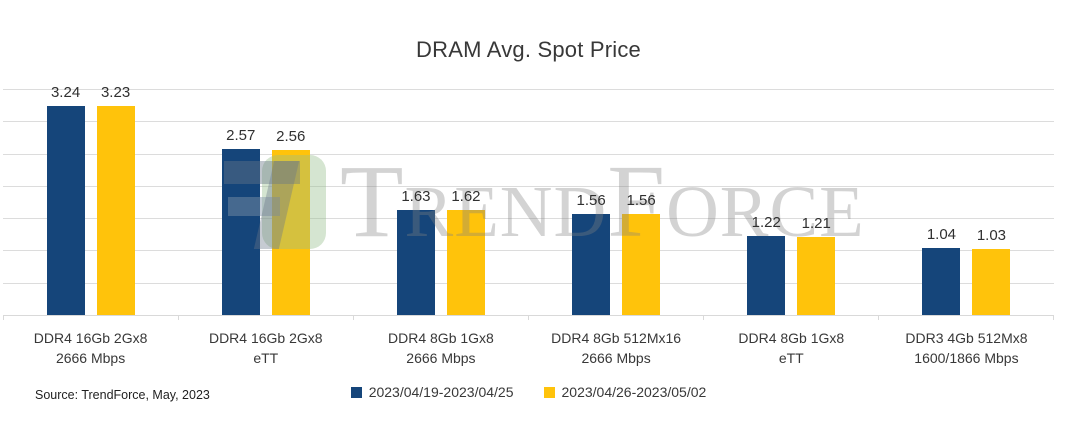 The height and width of the screenshot is (431, 1088). I want to click on bar-value-label: 1.21, so click(816, 223).